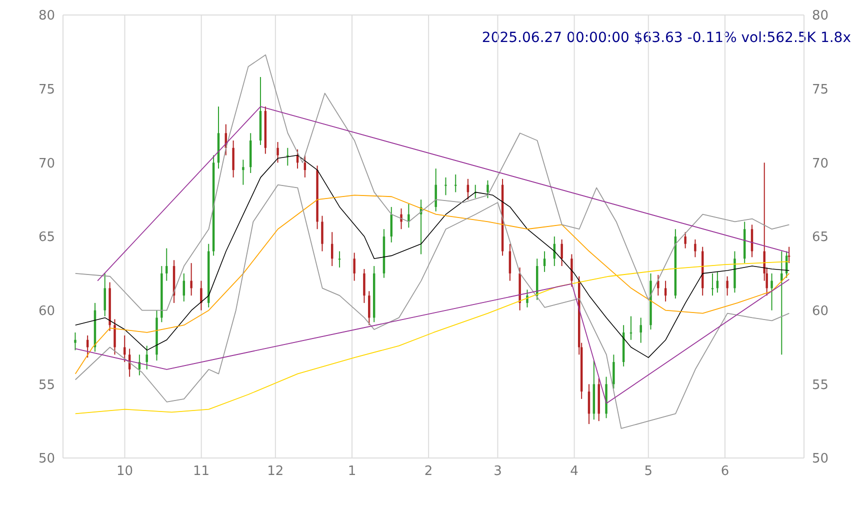 The image size is (867, 508). What do you see at coordinates (820, 16) in the screenshot?
I see `y2-tick-label: 80` at bounding box center [820, 16].